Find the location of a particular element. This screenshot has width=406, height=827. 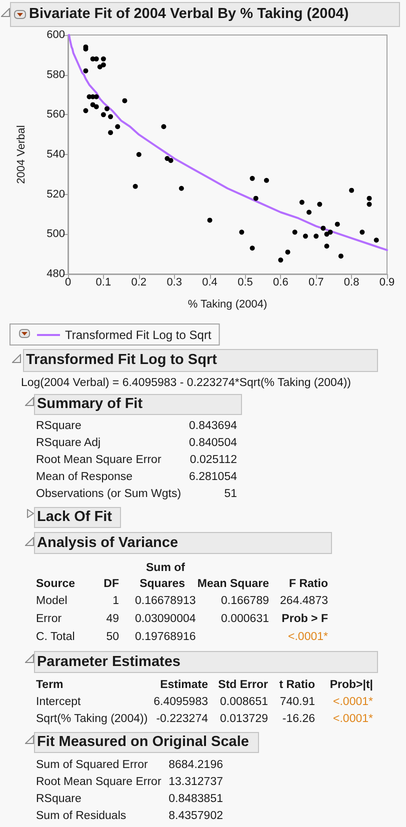

text: Log(2004 Verbal) = 6.4095983 - 0.223274*Sqrt(% Taking (2004)) is located at coordinates (186, 383).